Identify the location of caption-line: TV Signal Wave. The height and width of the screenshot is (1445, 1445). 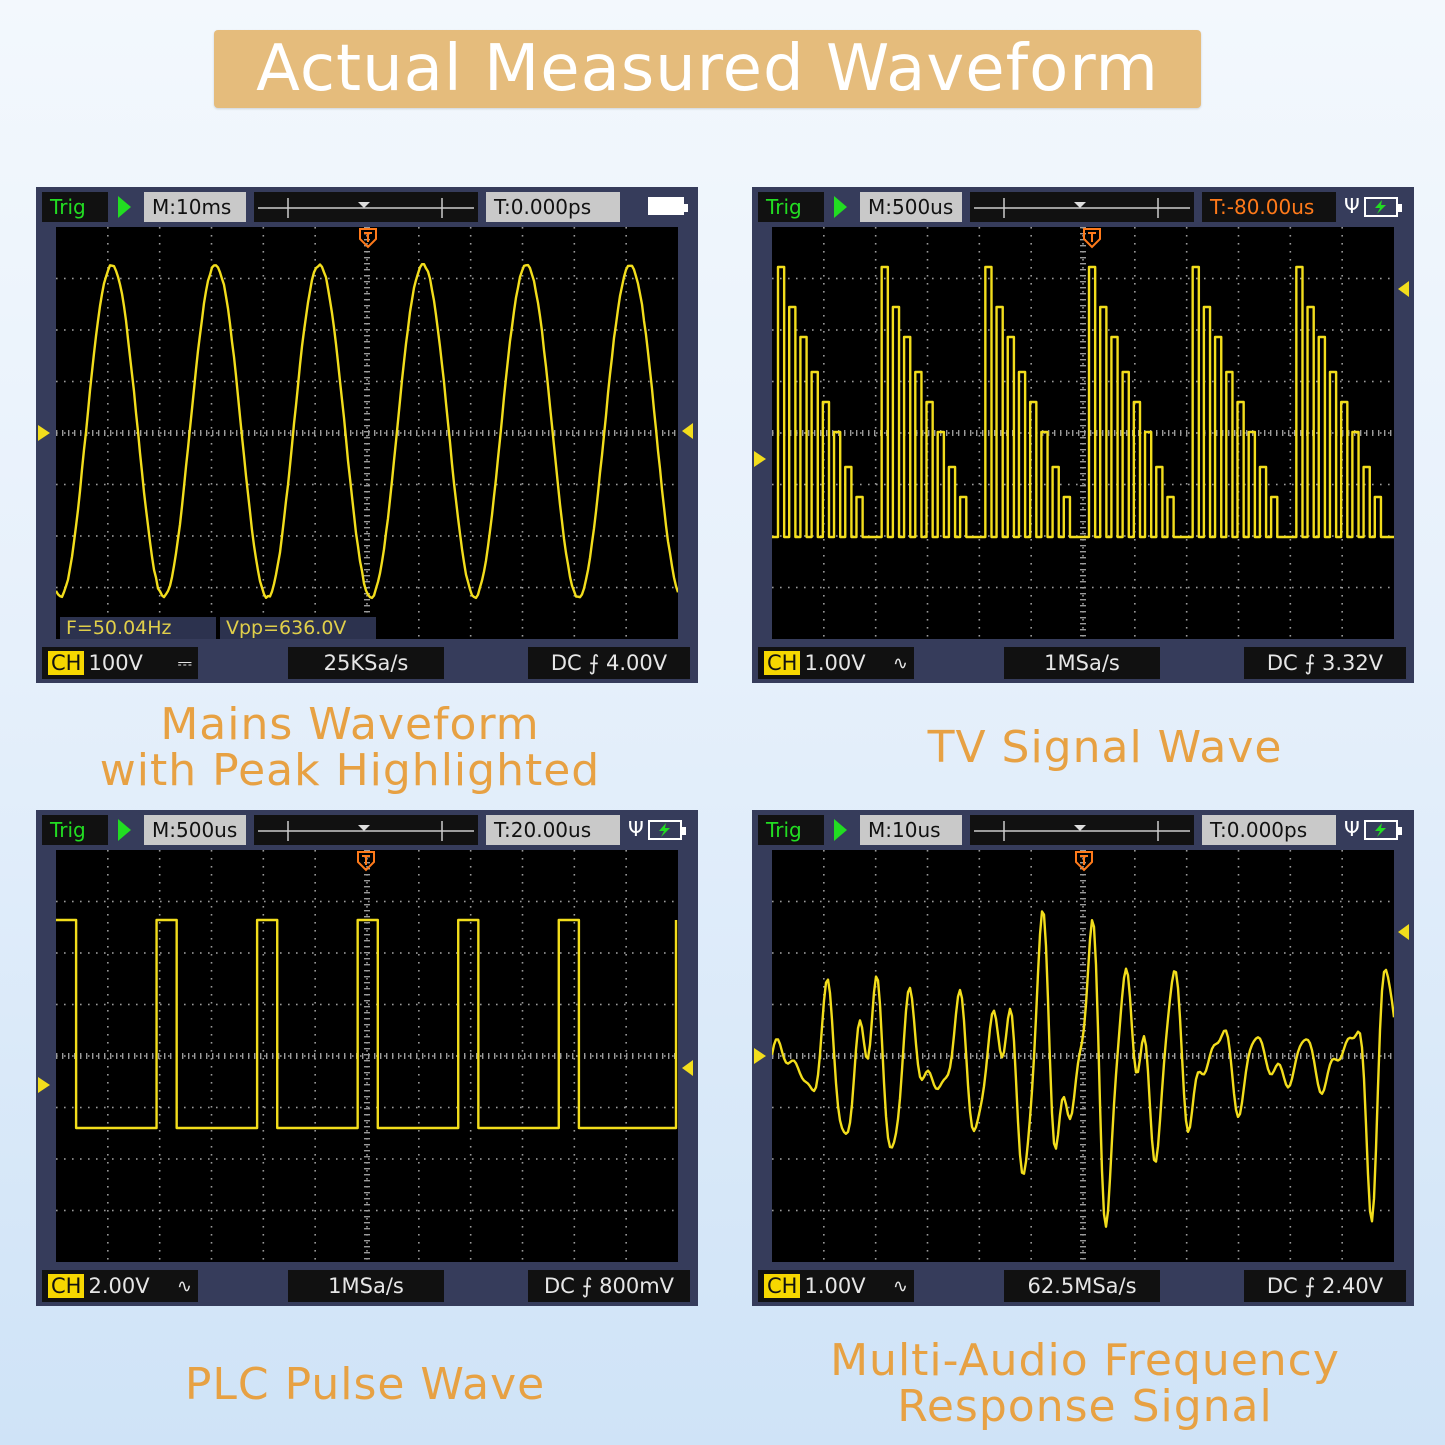
(1105, 748).